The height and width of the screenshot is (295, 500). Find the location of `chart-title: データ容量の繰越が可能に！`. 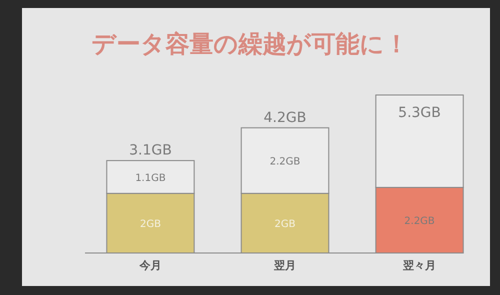

chart-title: データ容量の繰越が可能に！ is located at coordinates (250, 44).